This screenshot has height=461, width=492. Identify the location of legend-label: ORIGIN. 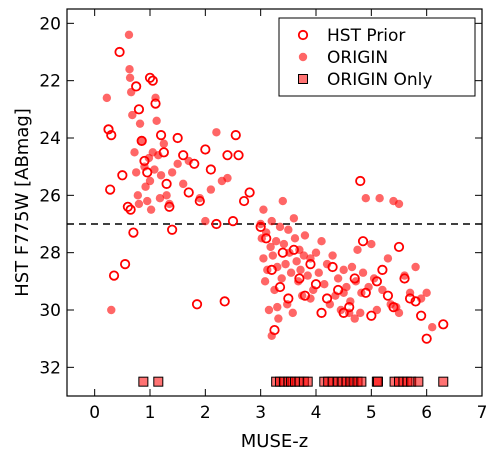
(357, 58).